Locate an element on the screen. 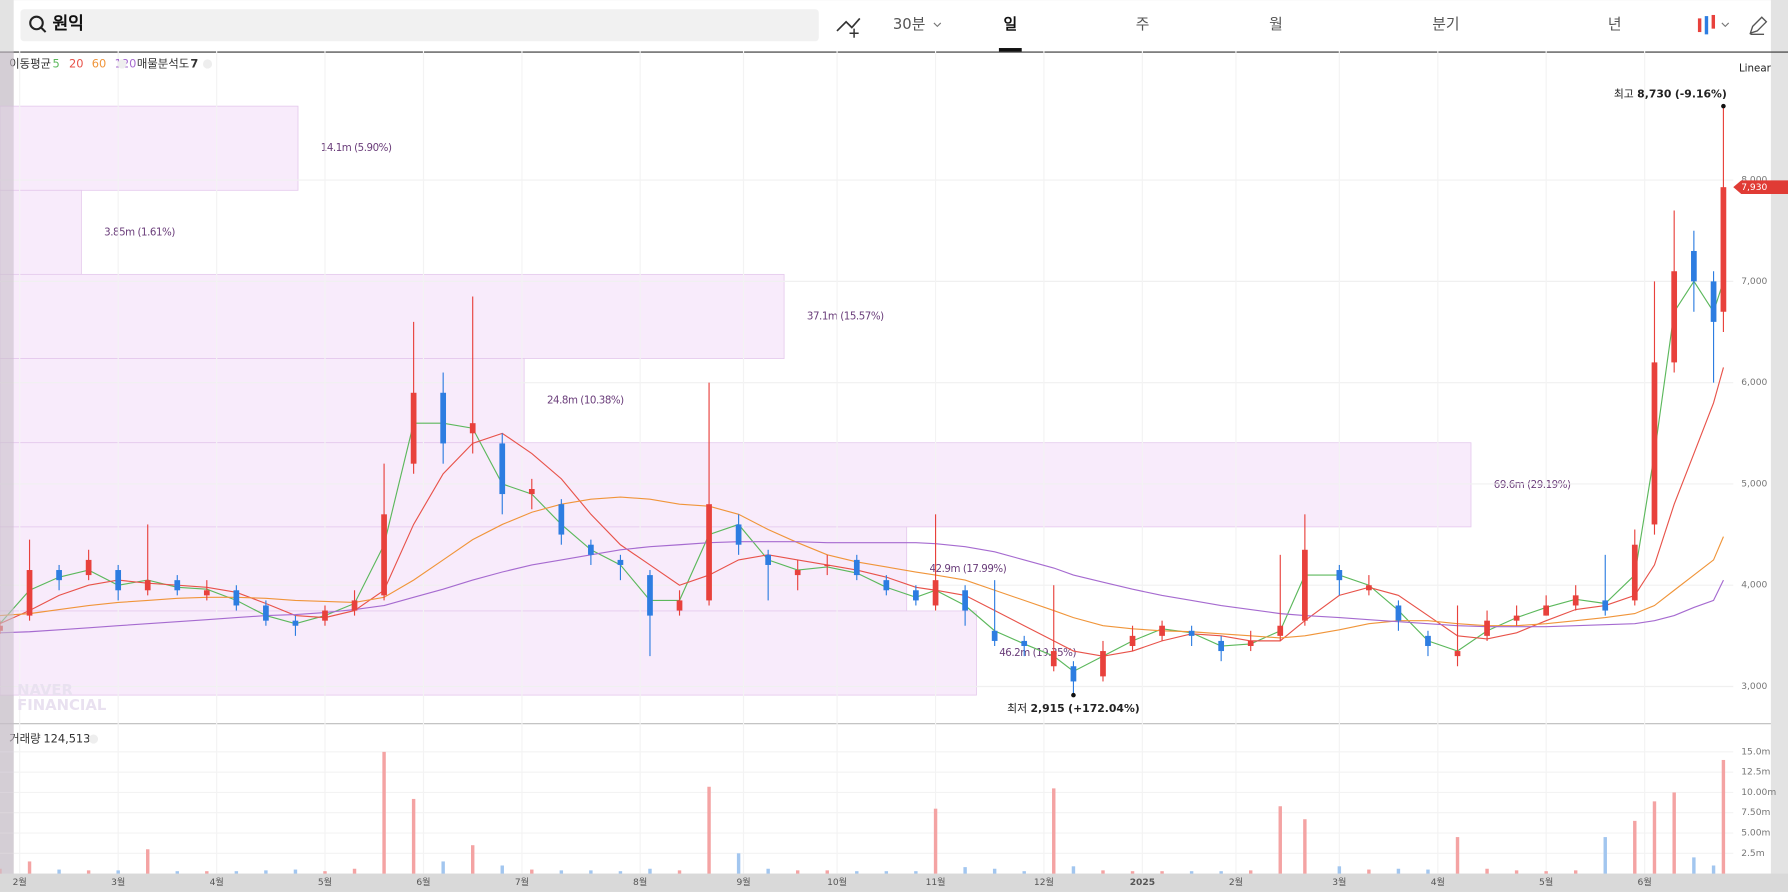  volume-tick-label: 2.5m is located at coordinates (1752, 854).